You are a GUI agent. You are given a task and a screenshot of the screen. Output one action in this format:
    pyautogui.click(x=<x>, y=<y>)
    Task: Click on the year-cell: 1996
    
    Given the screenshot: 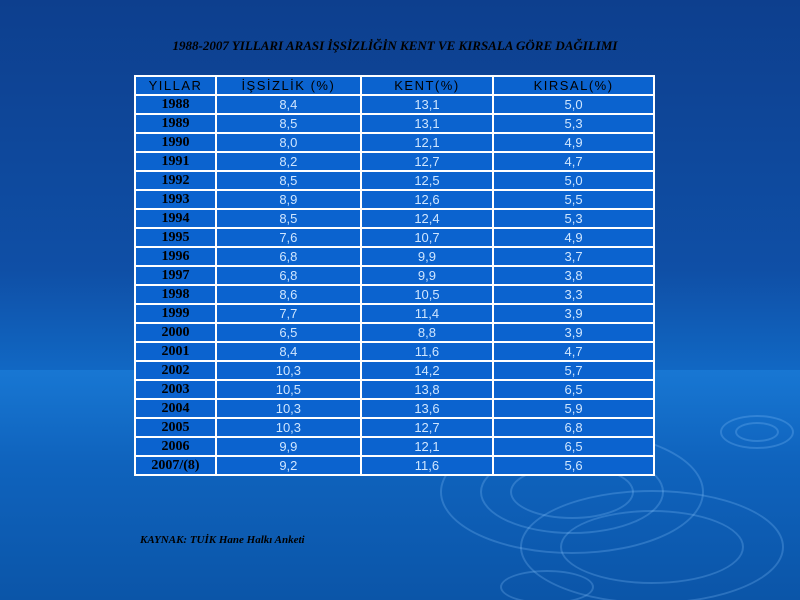 What is the action you would take?
    pyautogui.click(x=175, y=256)
    